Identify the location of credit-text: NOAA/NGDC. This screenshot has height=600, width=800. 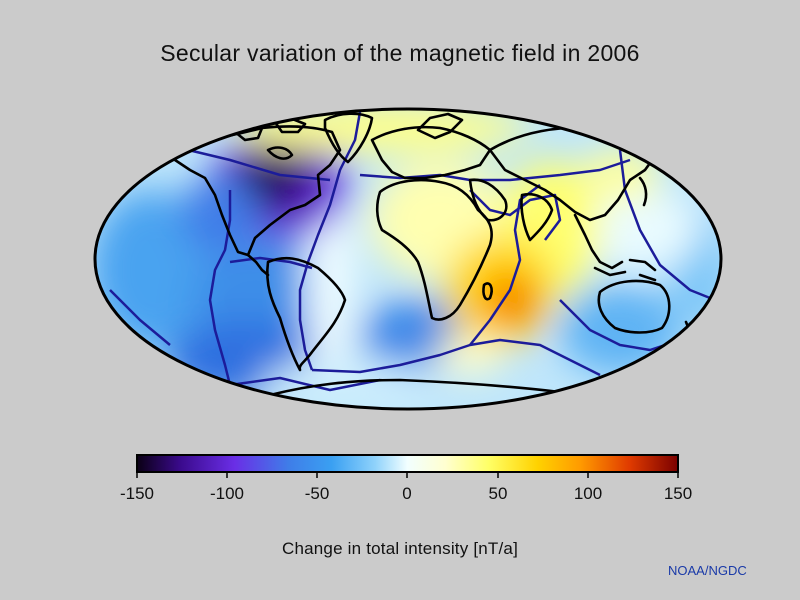
(707, 570).